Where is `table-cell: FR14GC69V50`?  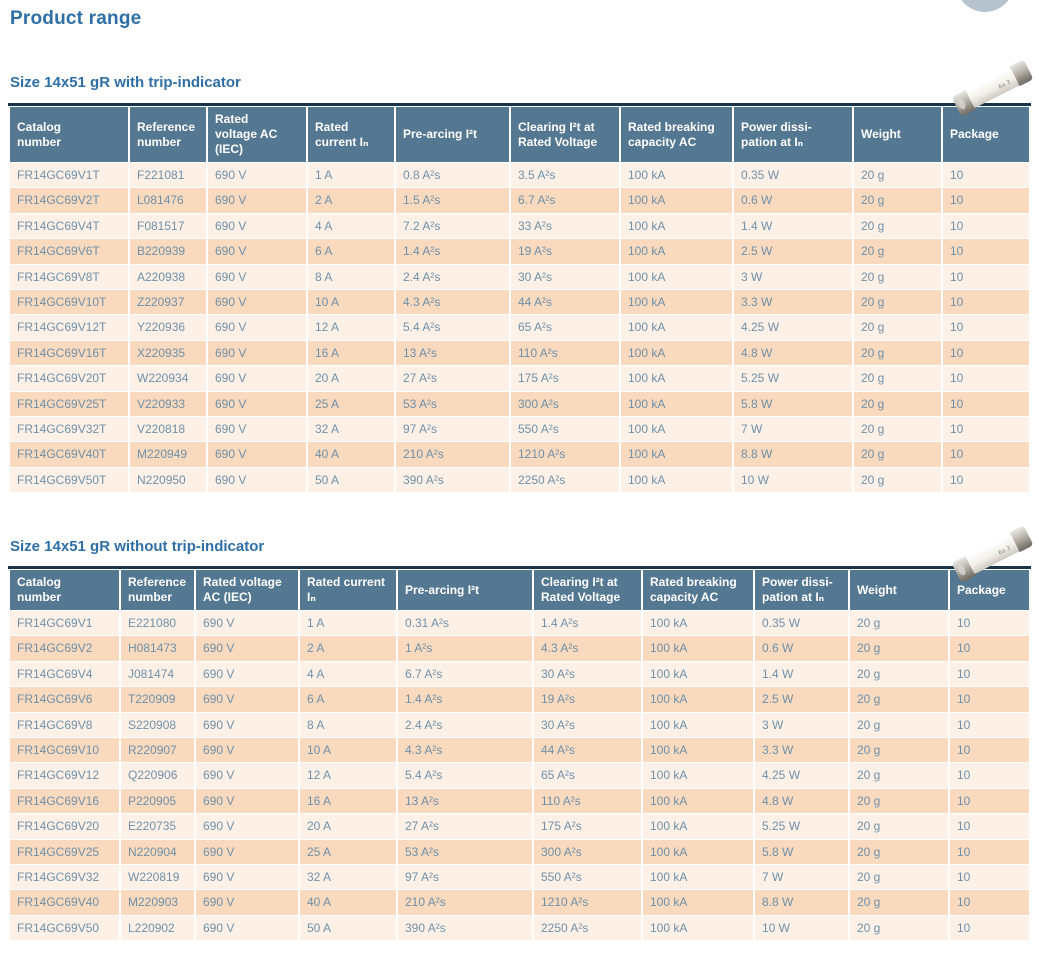
table-cell: FR14GC69V50 is located at coordinates (64, 928).